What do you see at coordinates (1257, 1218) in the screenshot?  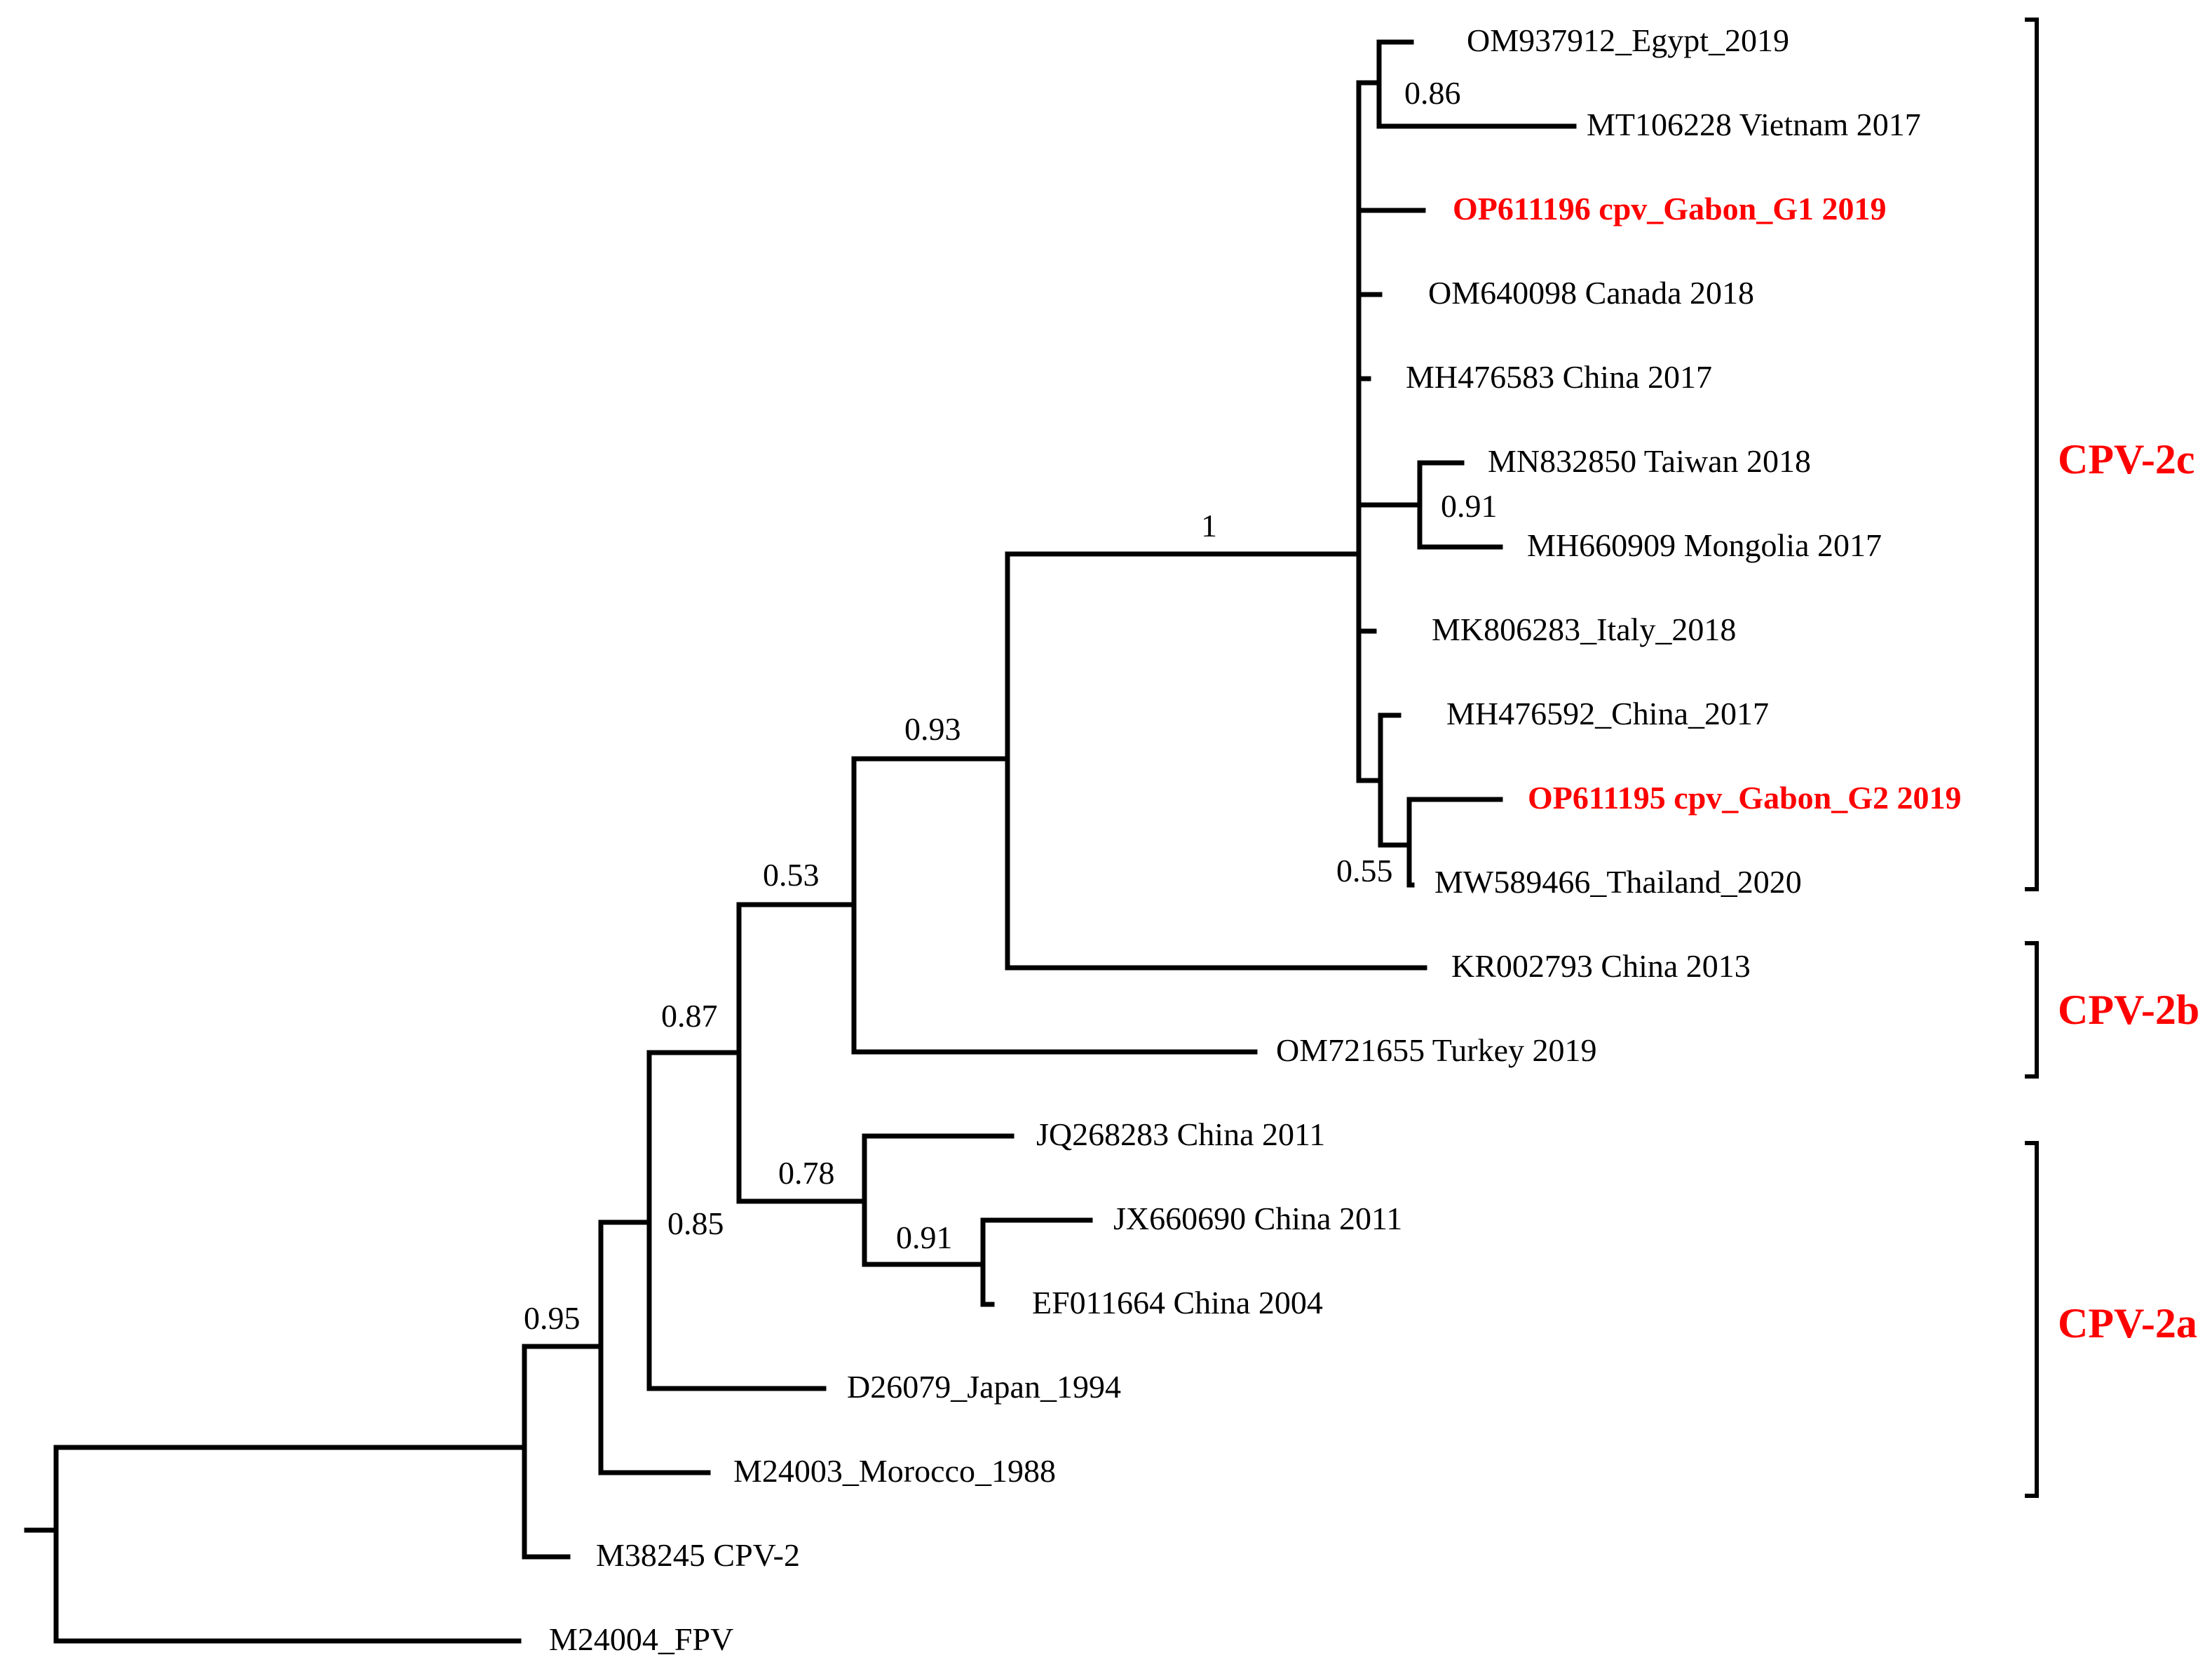 I see `leaf-label: JX660690 China 2011` at bounding box center [1257, 1218].